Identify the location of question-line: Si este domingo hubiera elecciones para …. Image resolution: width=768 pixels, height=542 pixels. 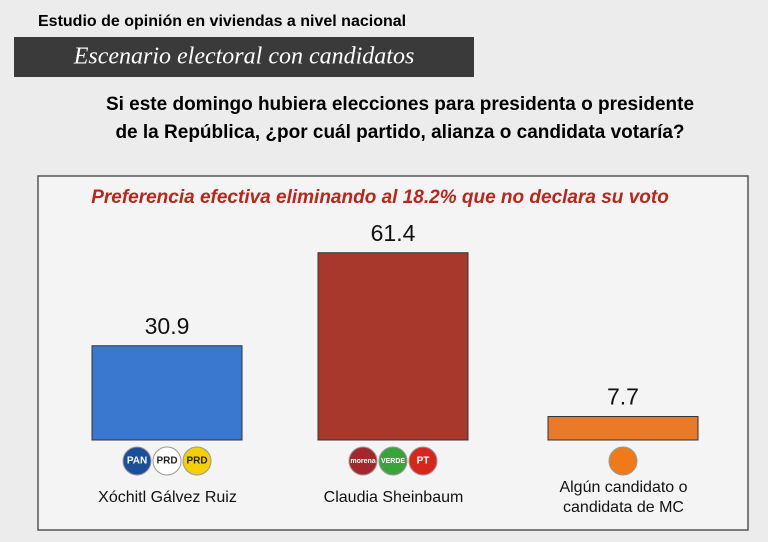
(400, 104).